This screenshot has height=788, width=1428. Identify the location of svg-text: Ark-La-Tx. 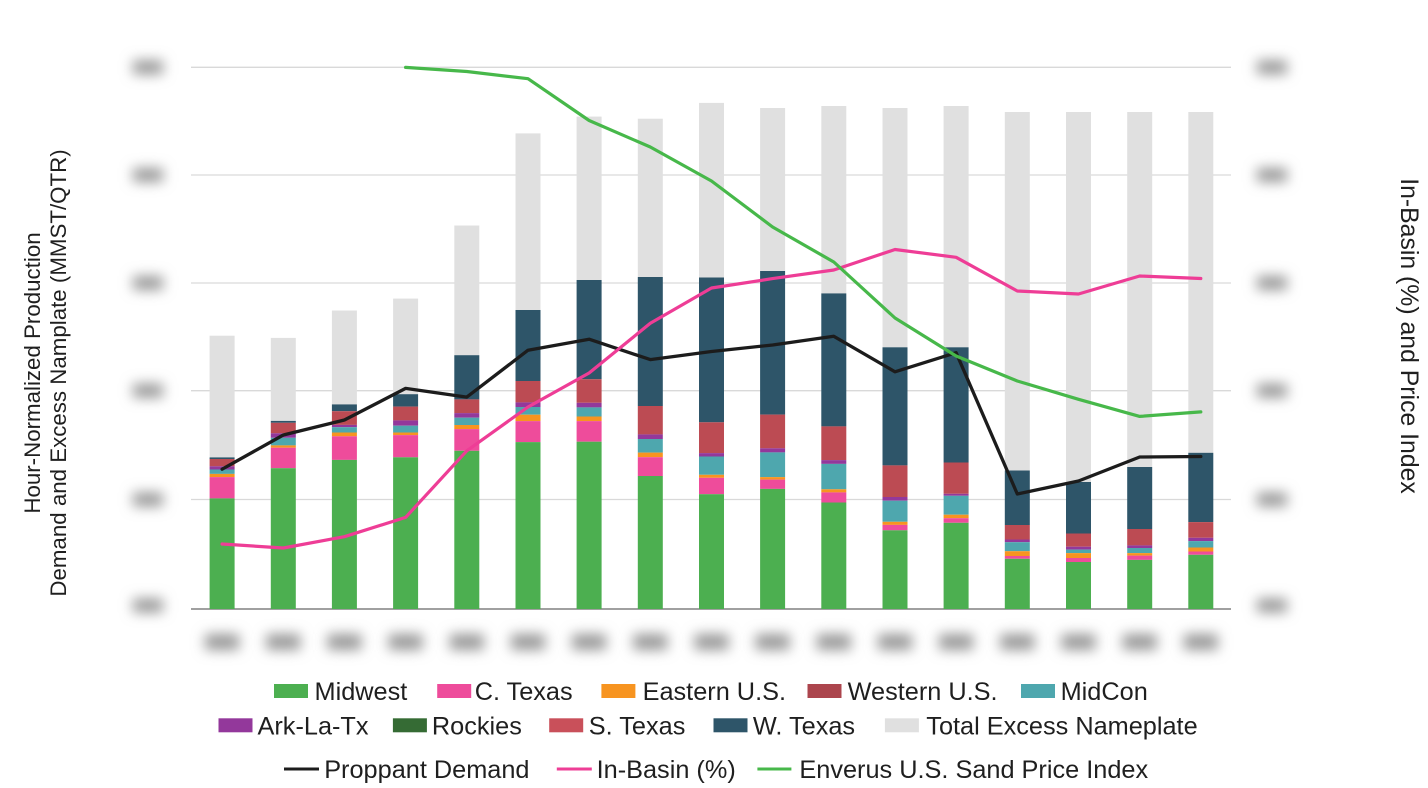
(313, 726).